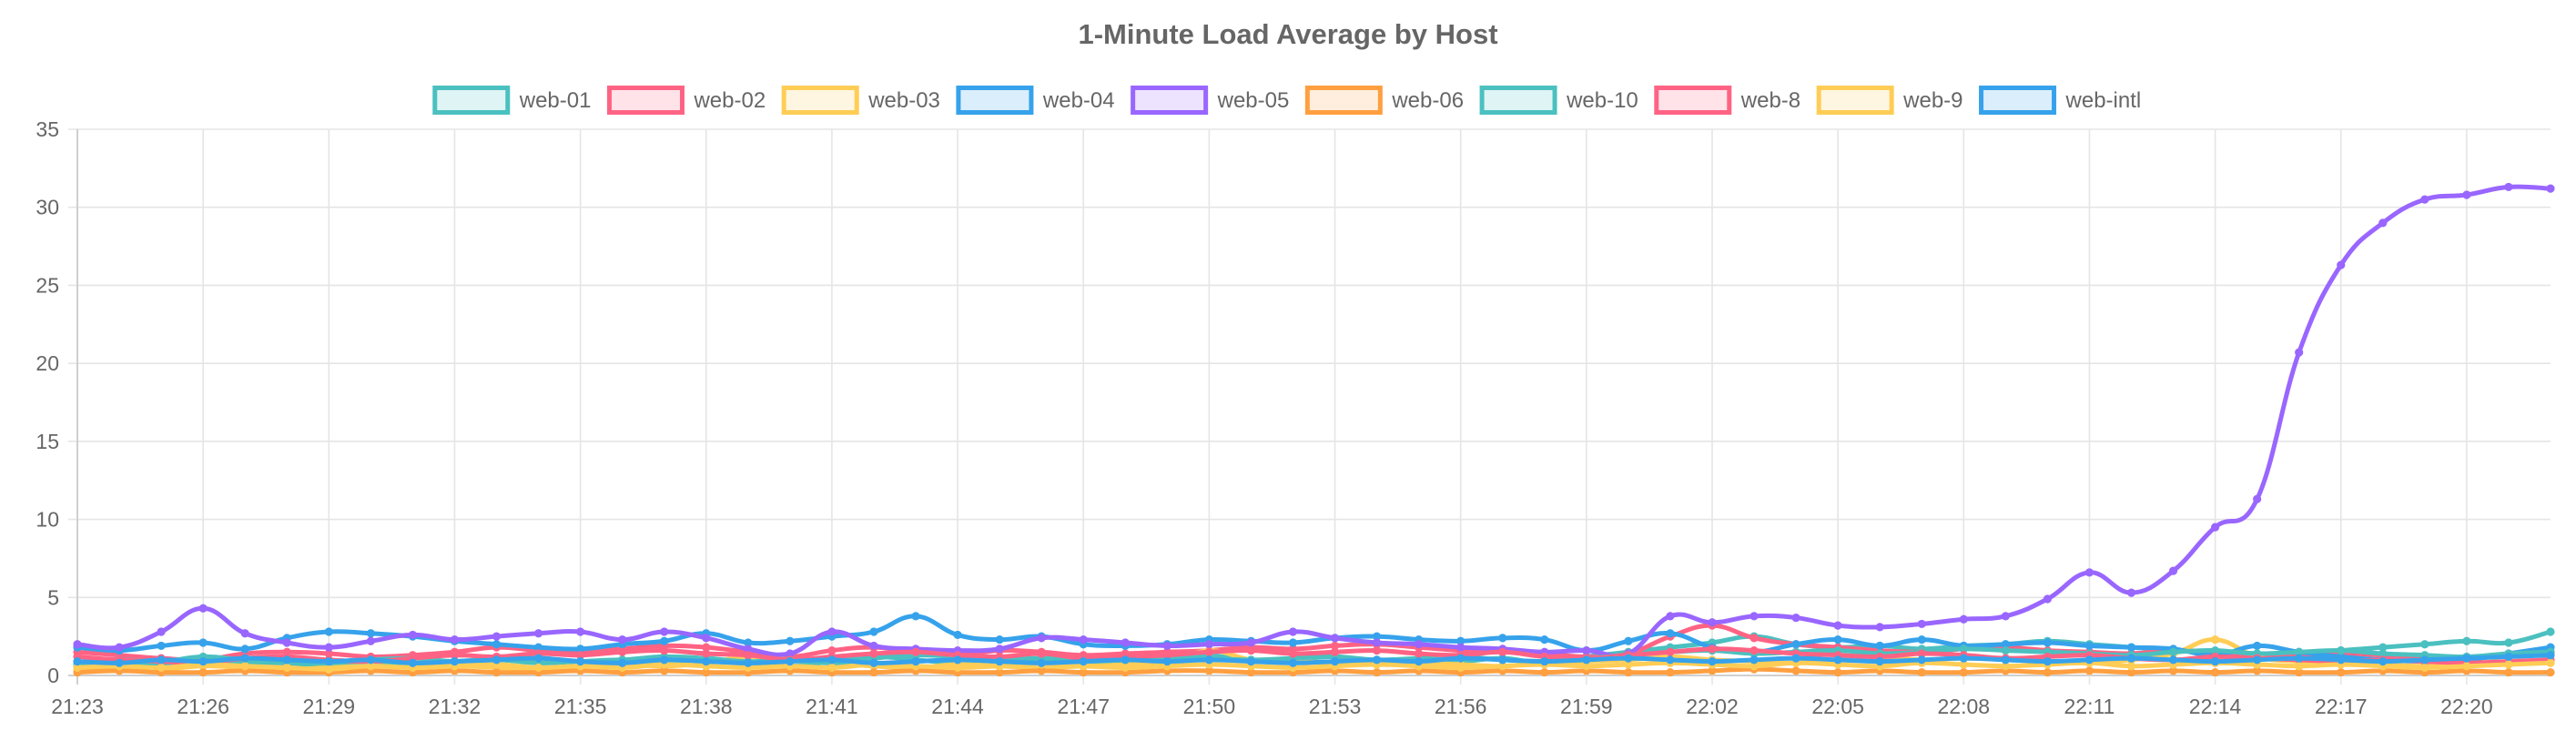 This screenshot has height=741, width=2576. Describe the element at coordinates (580, 706) in the screenshot. I see `x-tick-label: 21:35` at that location.